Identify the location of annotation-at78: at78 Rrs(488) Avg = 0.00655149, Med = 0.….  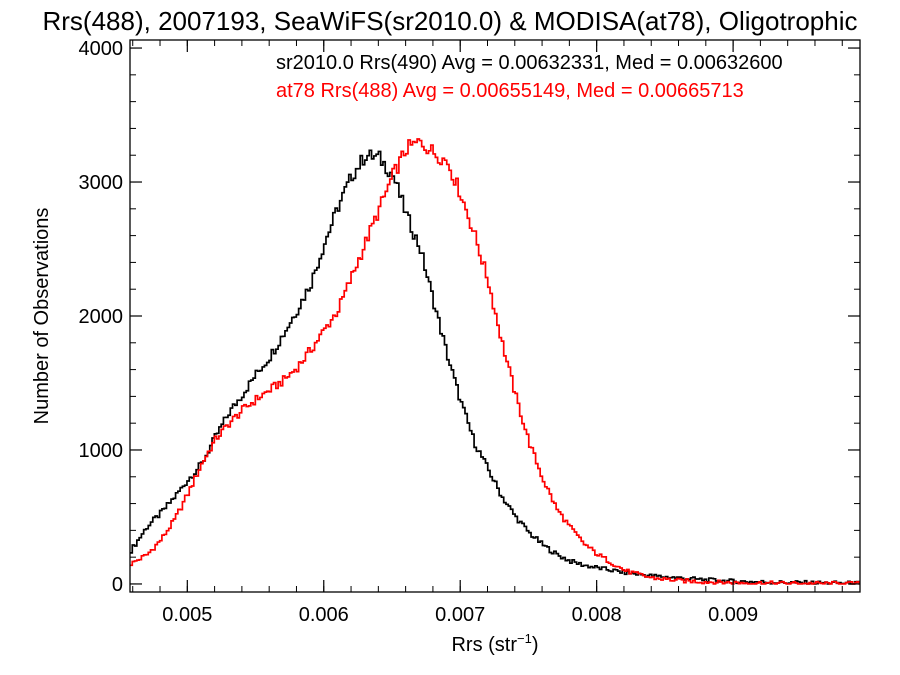
(510, 91).